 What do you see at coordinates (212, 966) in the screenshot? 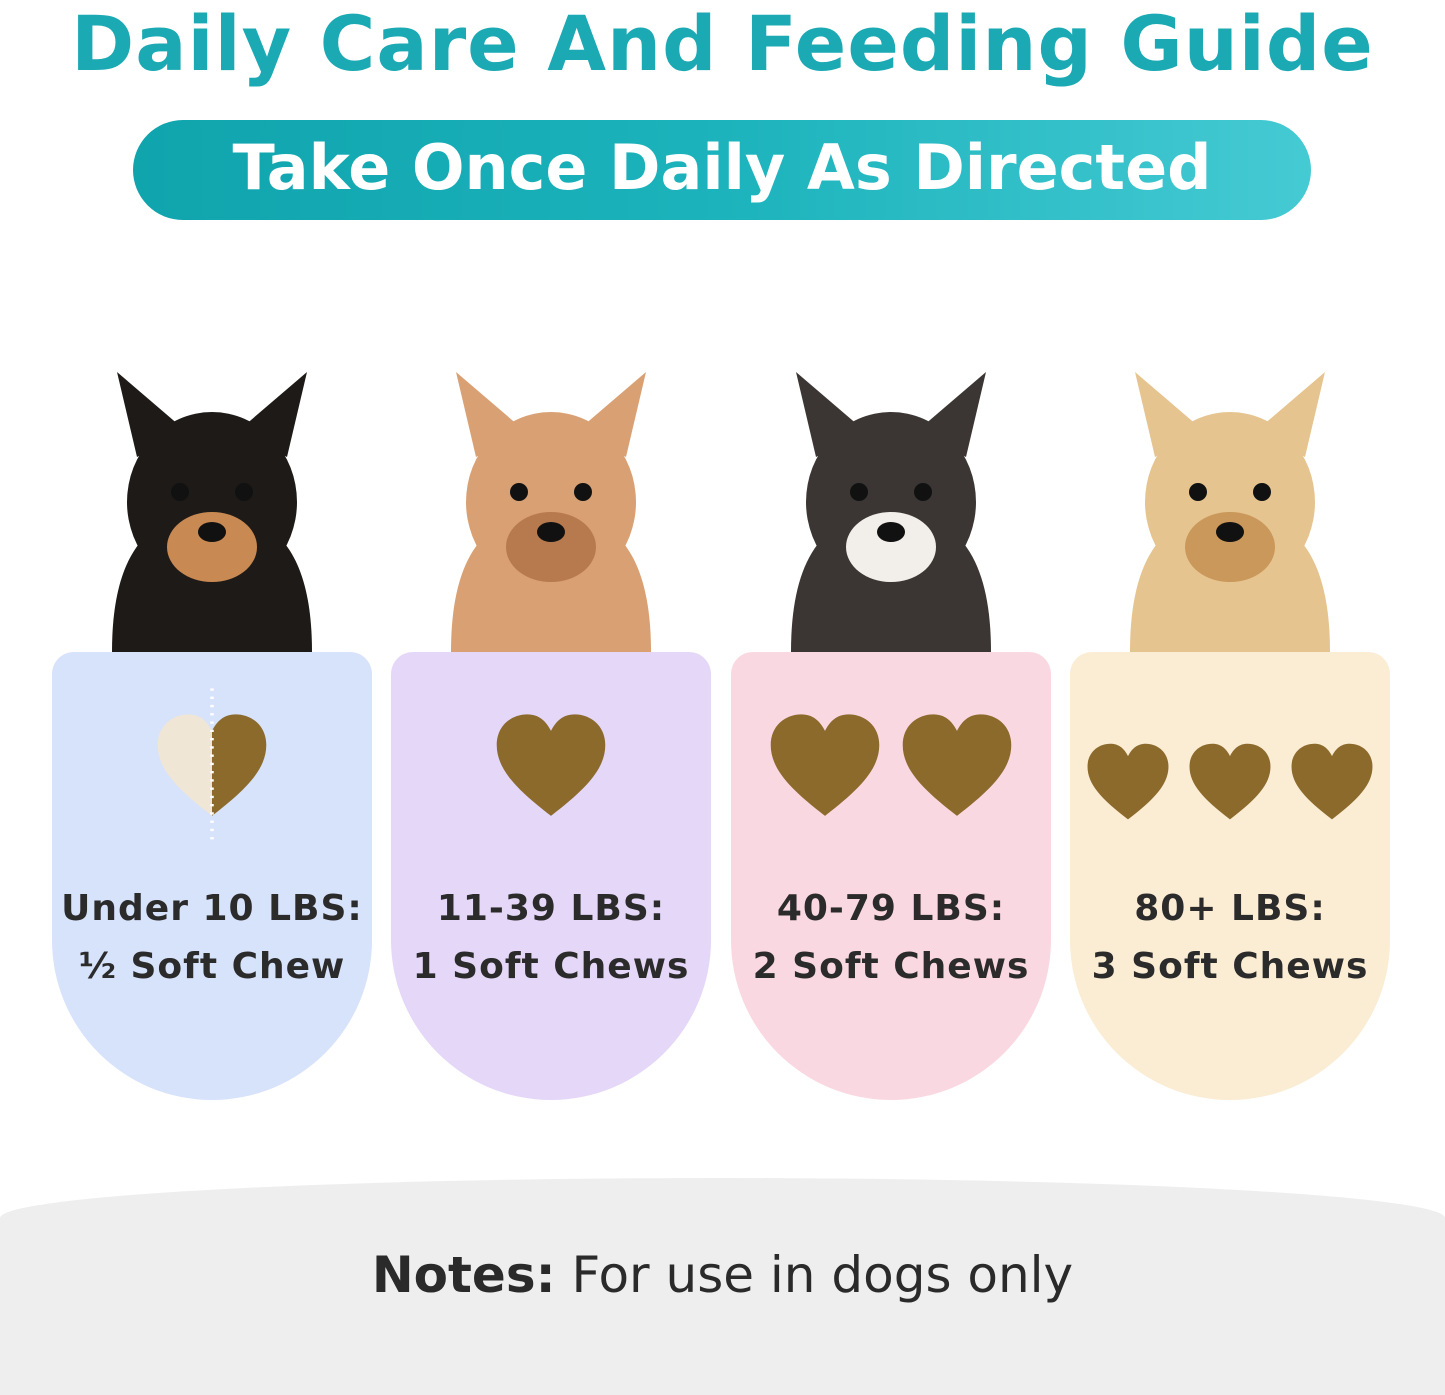
I see `dose: ½ Soft Chew` at bounding box center [212, 966].